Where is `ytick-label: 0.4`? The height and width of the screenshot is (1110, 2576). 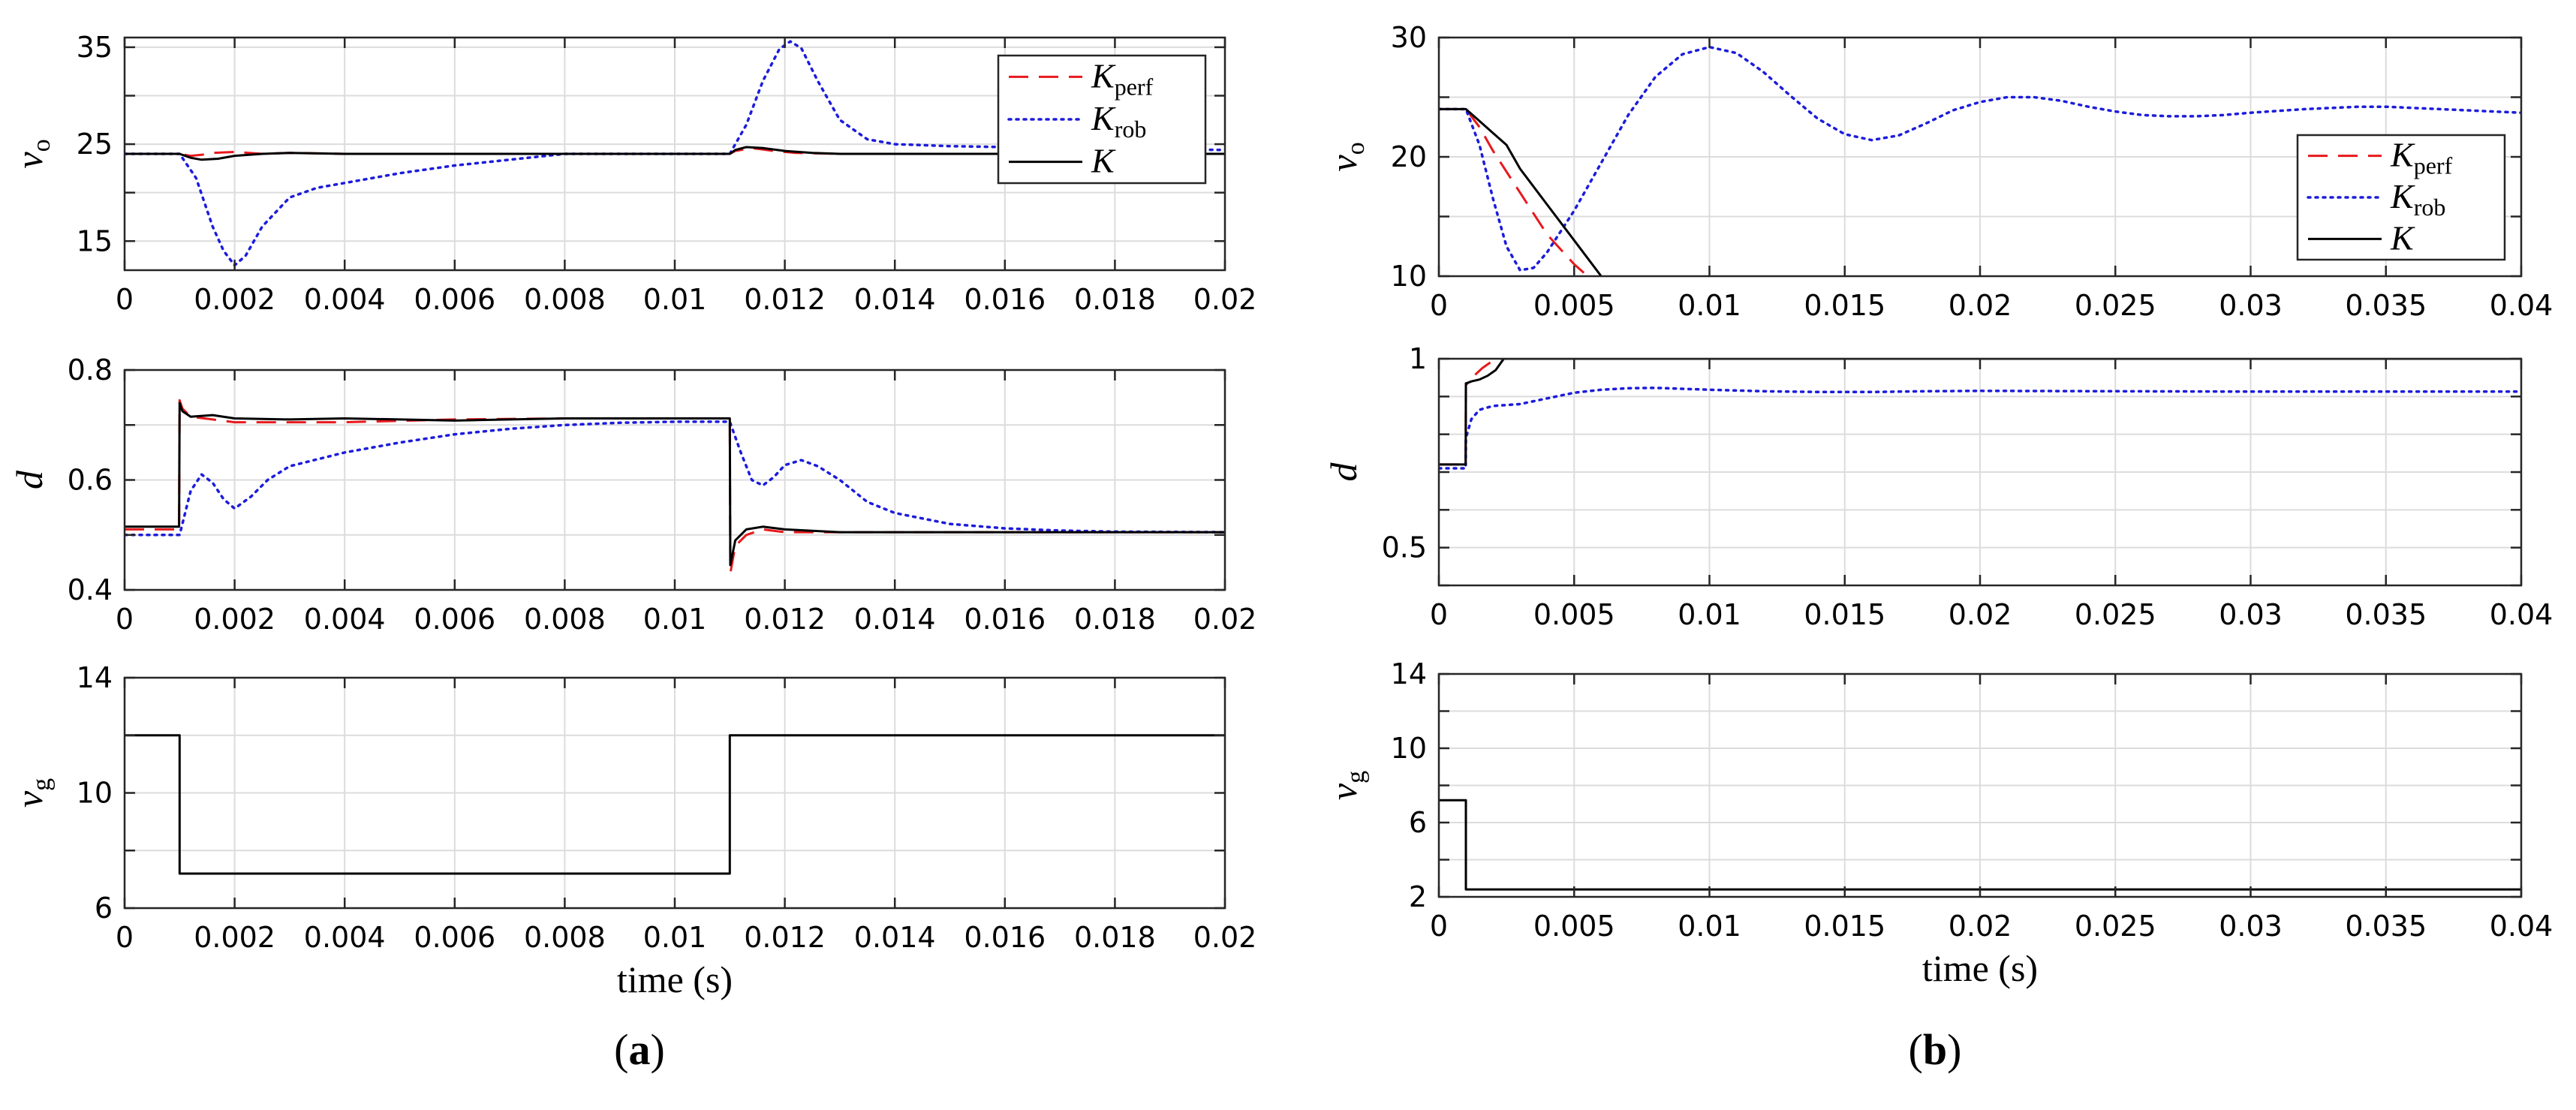
ytick-label: 0.4 is located at coordinates (90, 589).